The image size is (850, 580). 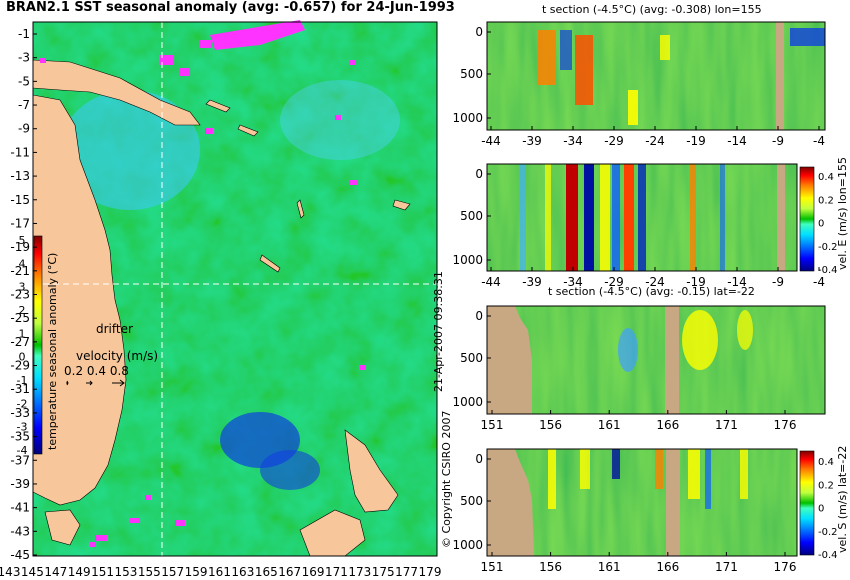 What do you see at coordinates (359, 572) in the screenshot?
I see `map-x-tick-label: 173` at bounding box center [359, 572].